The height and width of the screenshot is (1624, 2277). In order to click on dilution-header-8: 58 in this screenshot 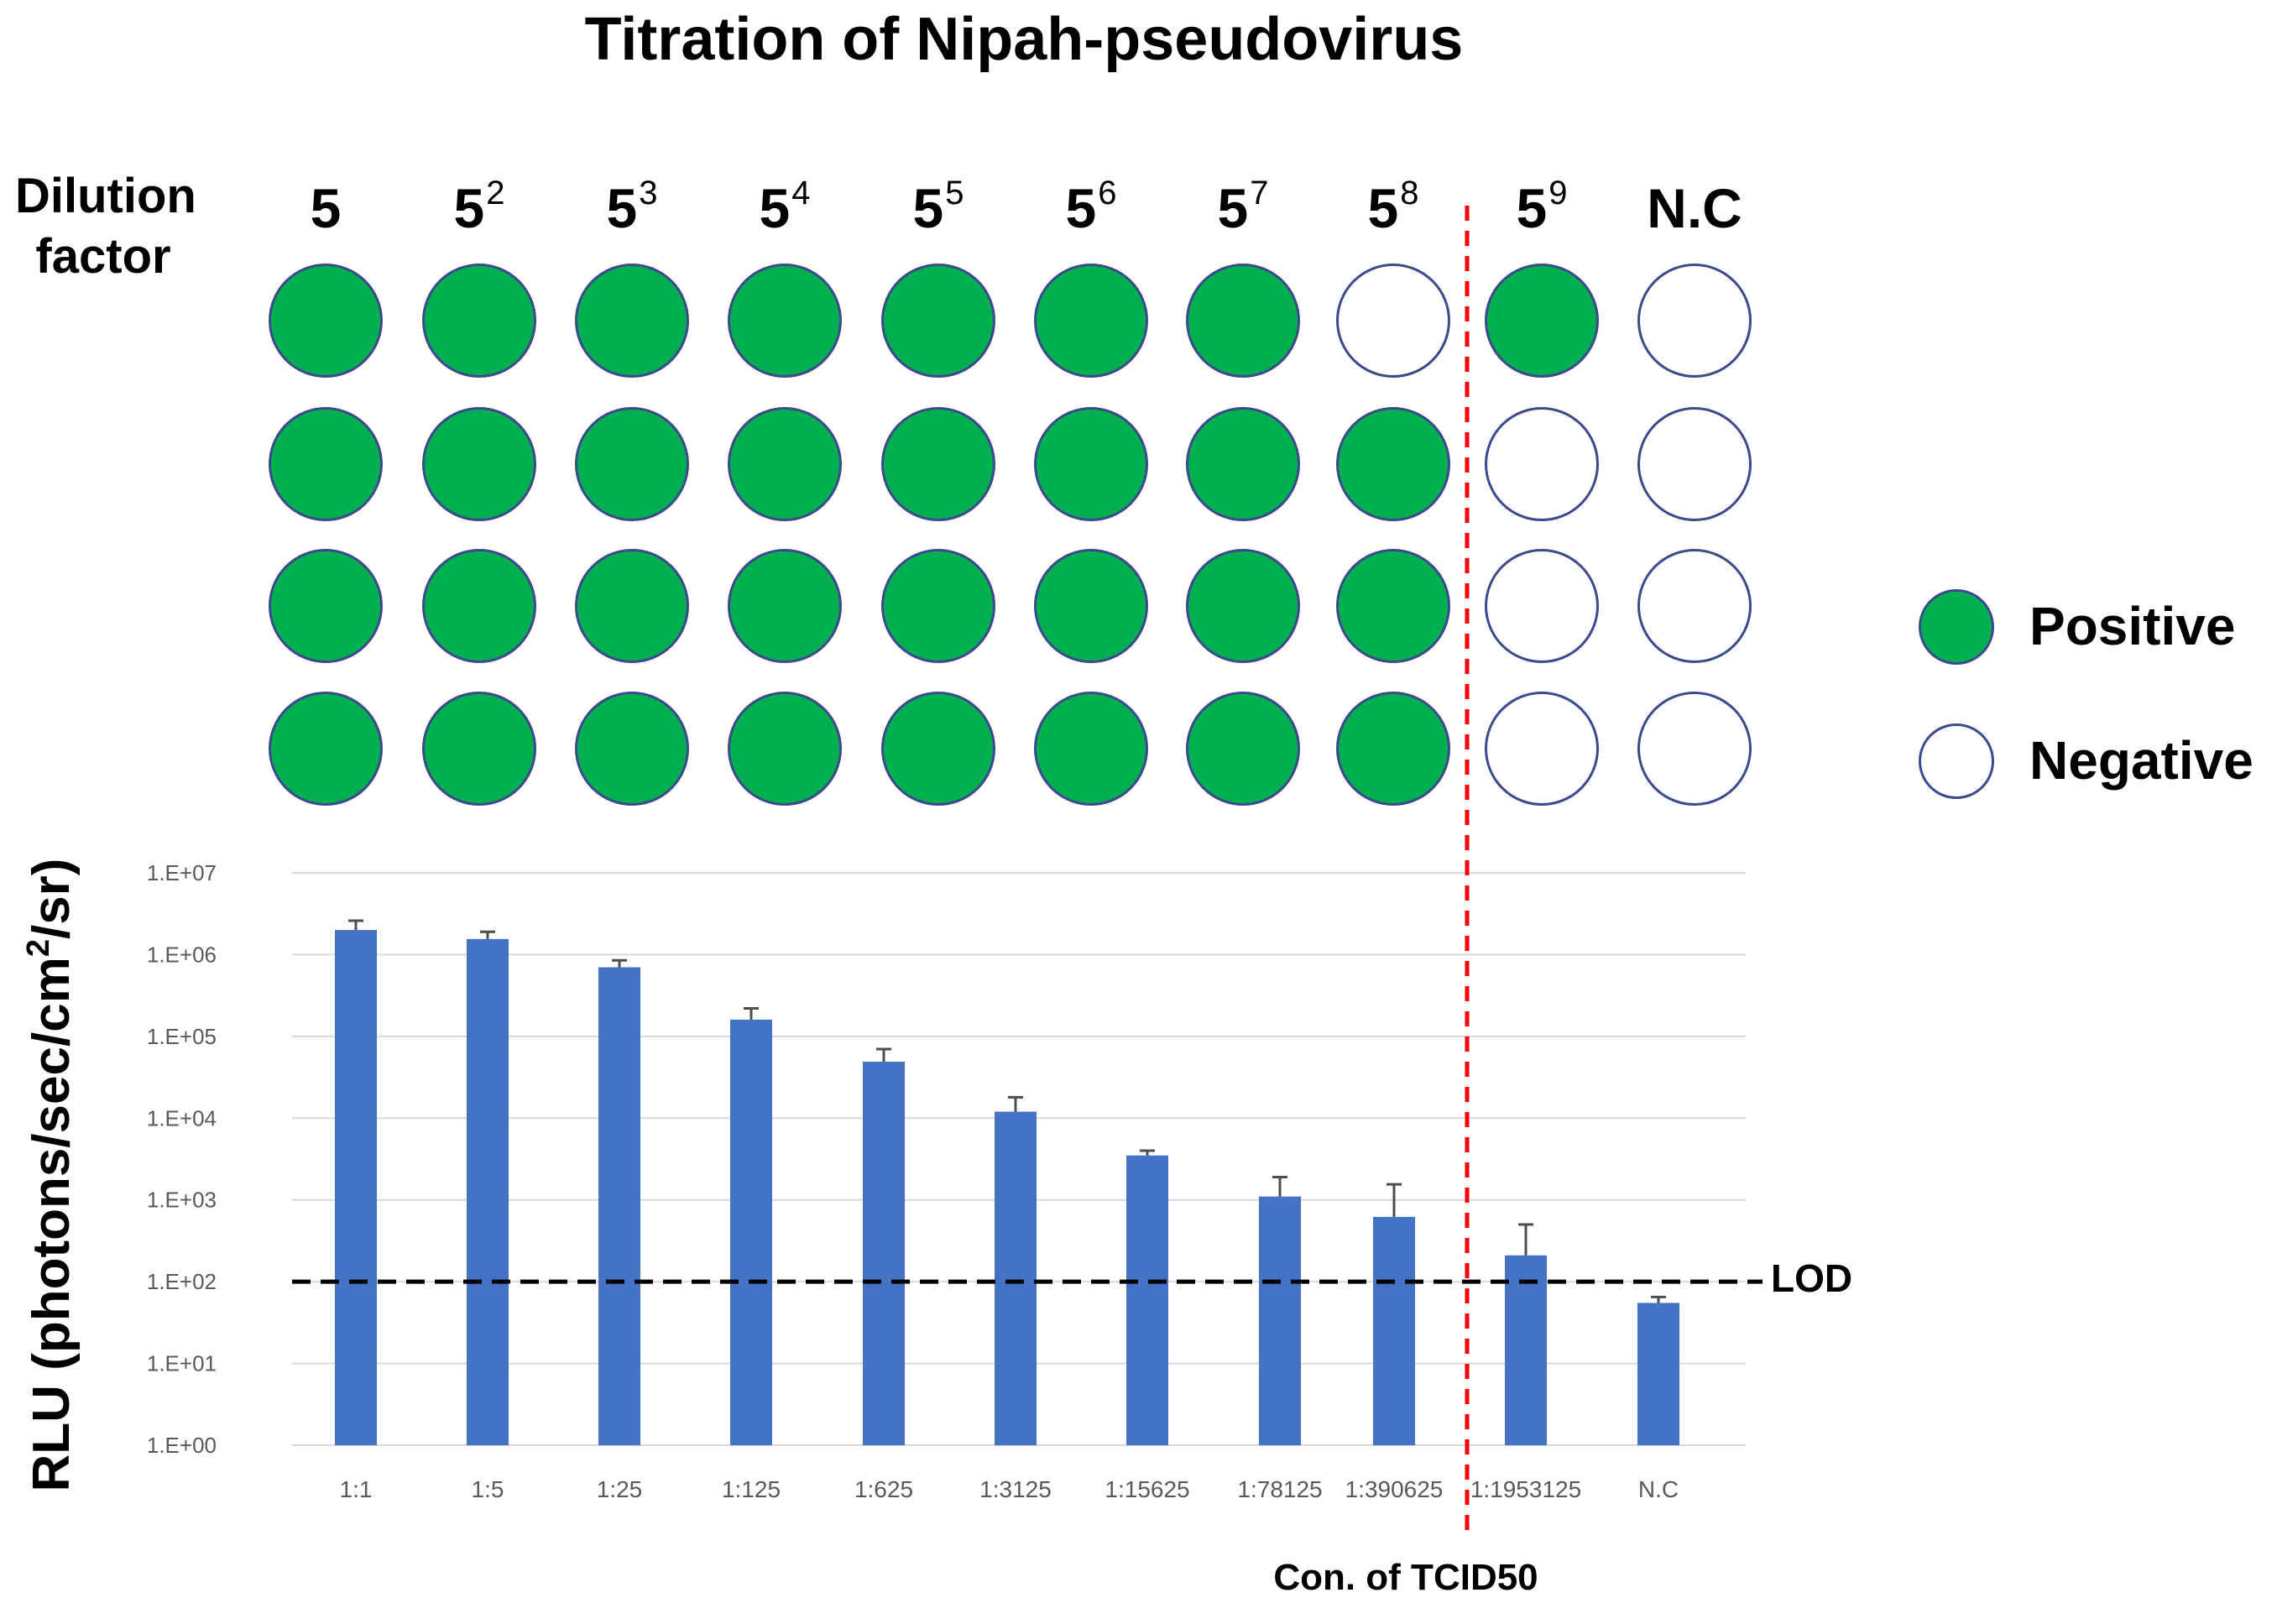, I will do `click(1393, 208)`.